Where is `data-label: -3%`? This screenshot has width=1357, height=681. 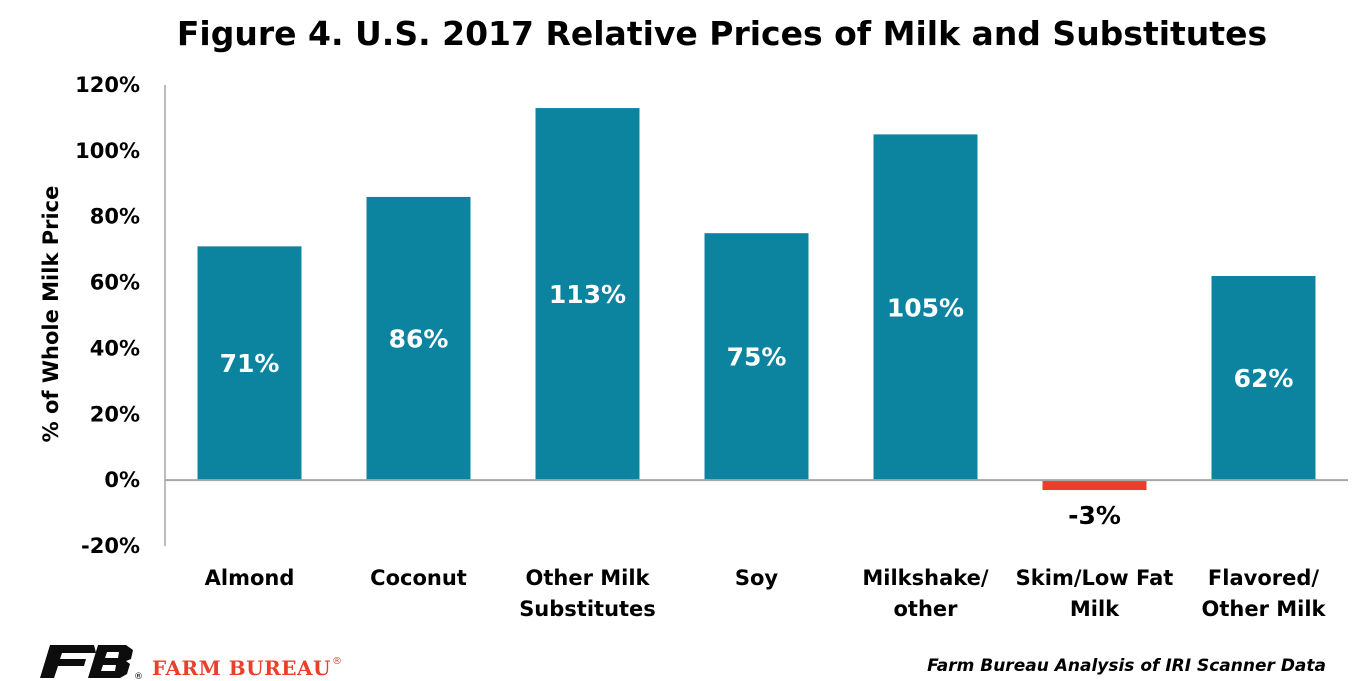 data-label: -3% is located at coordinates (1094, 515).